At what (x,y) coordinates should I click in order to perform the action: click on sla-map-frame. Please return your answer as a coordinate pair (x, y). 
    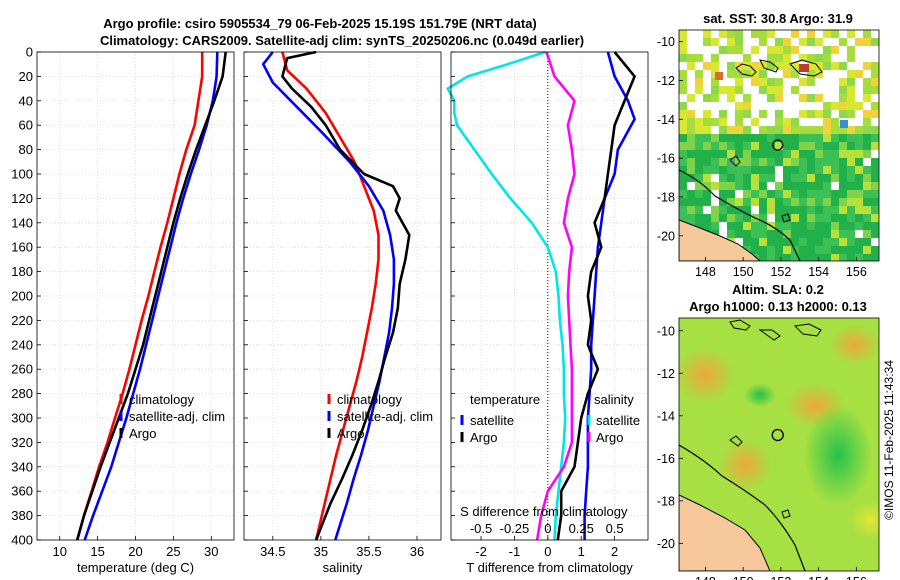
    Looking at the image, I should click on (779, 444).